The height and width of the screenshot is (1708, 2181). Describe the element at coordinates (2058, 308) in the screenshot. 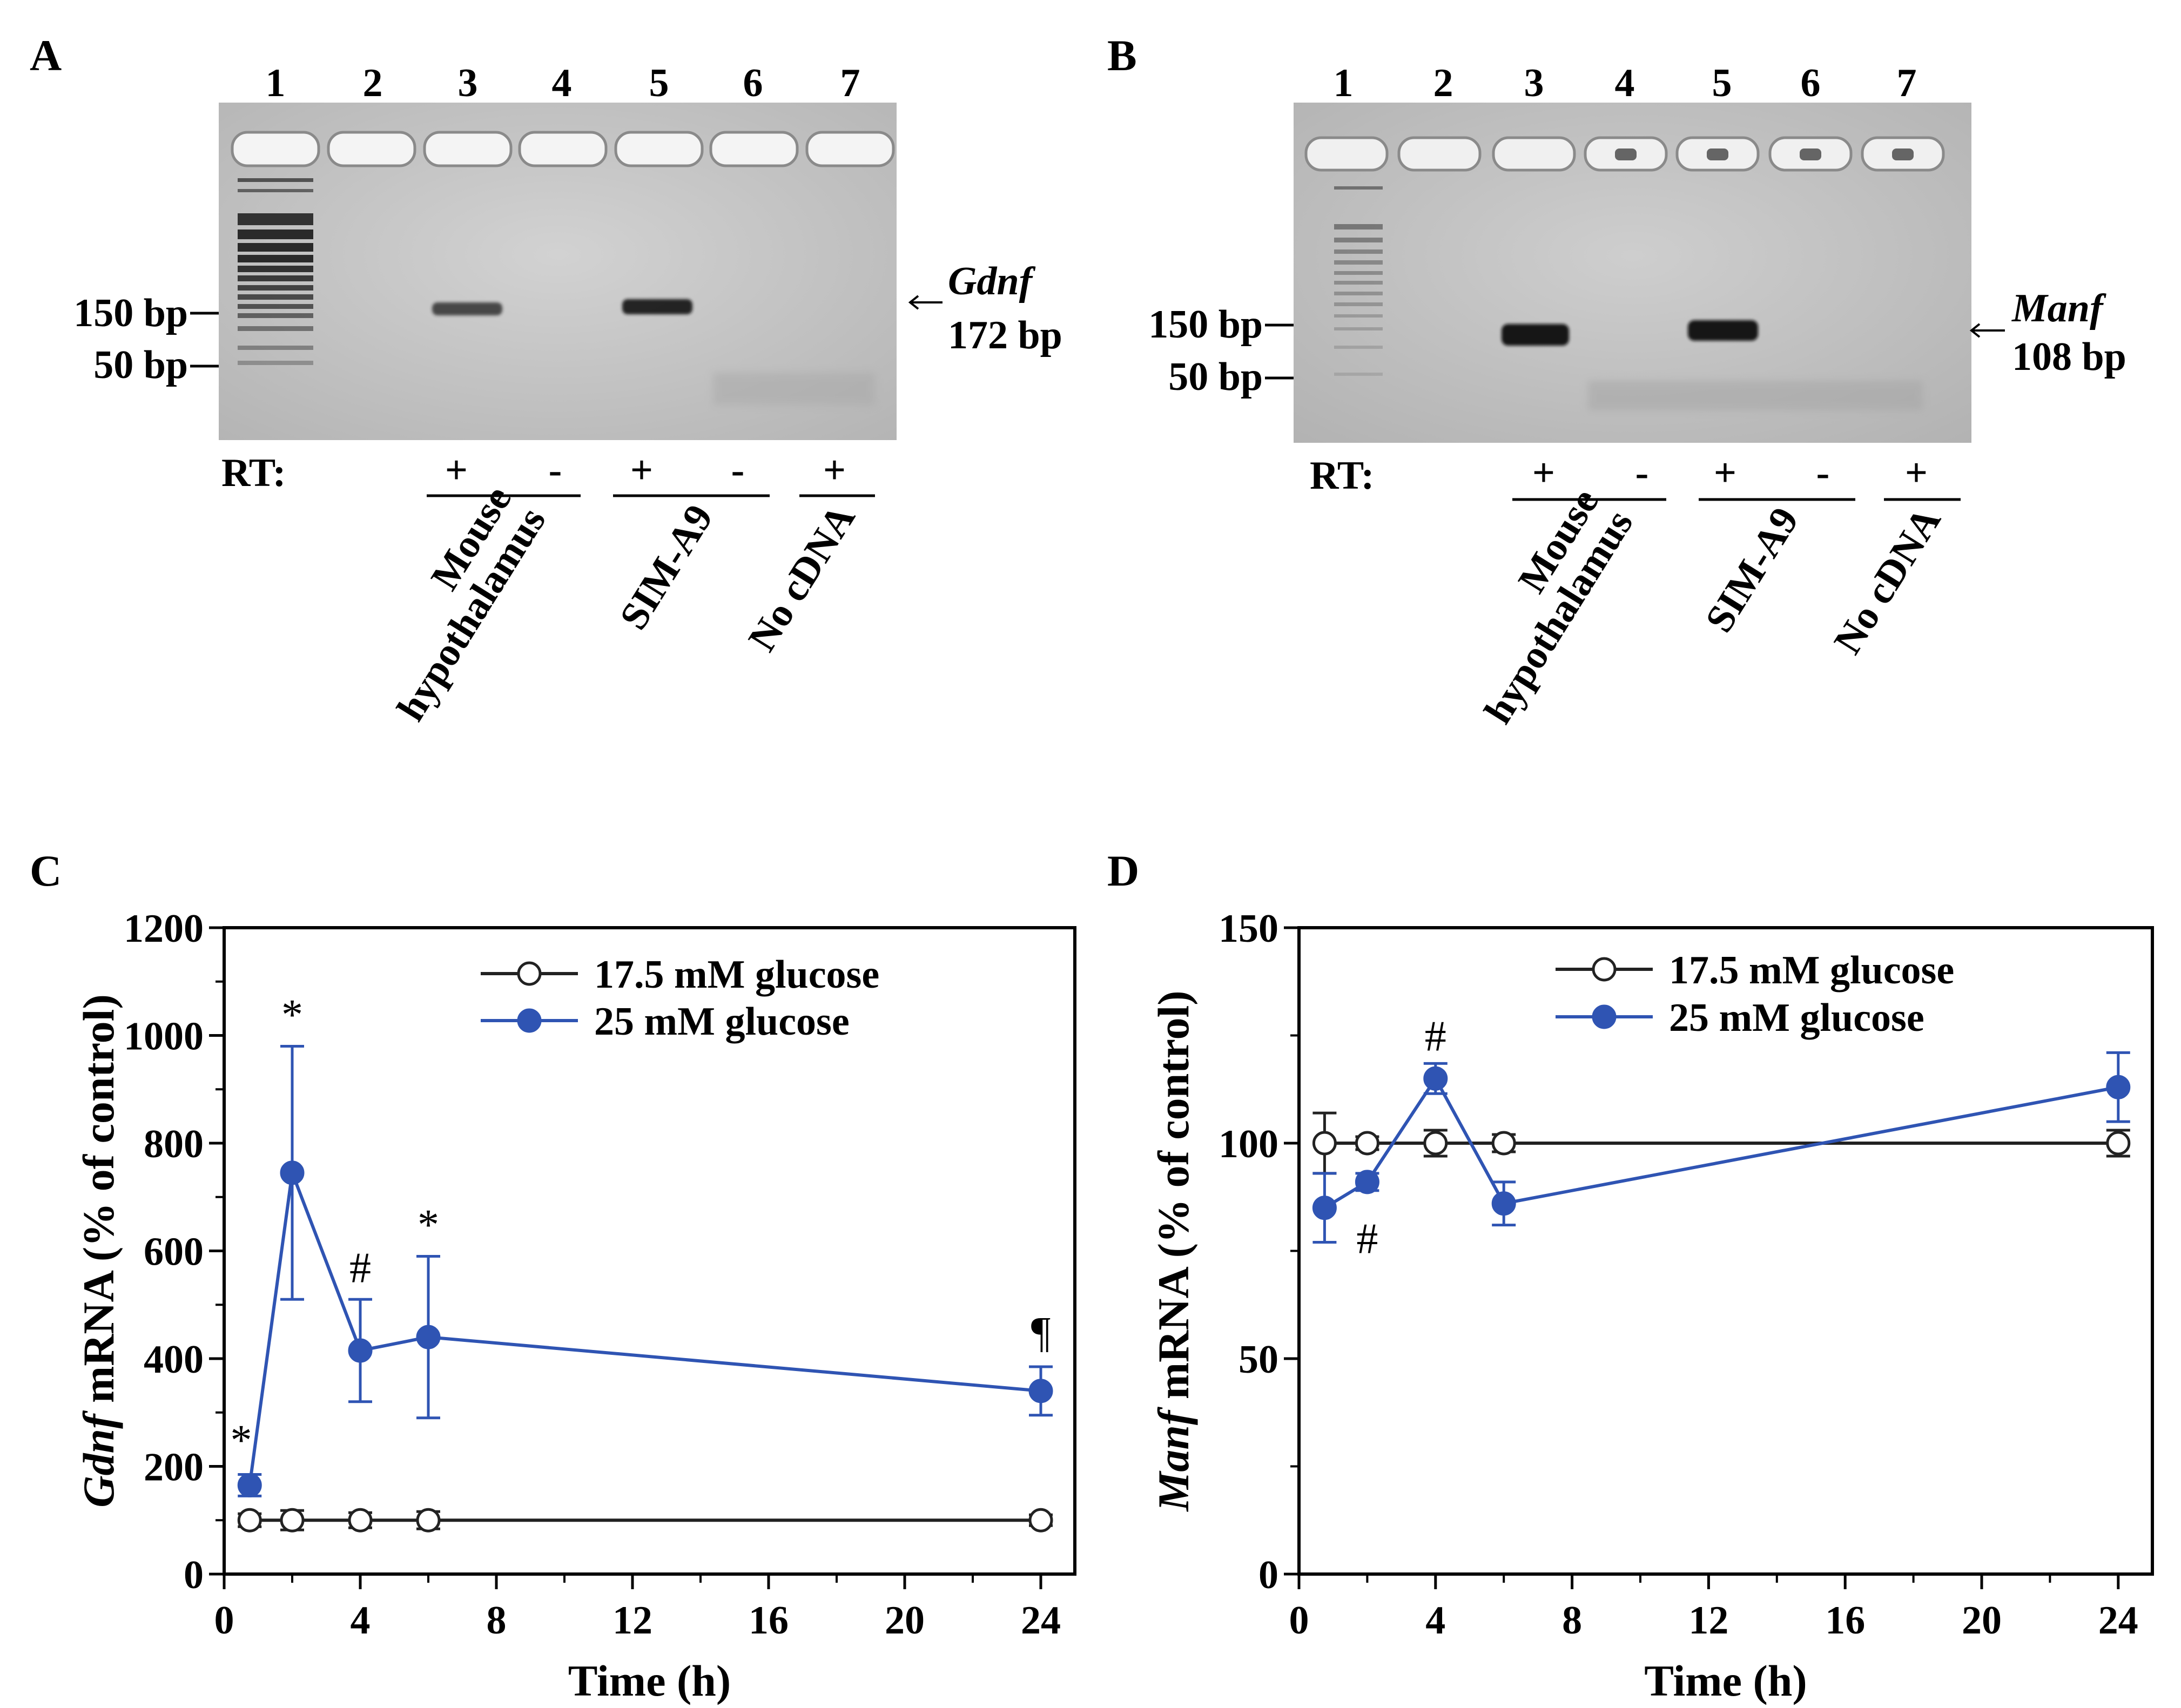

I see `gel-b-gene-name: Manf` at that location.